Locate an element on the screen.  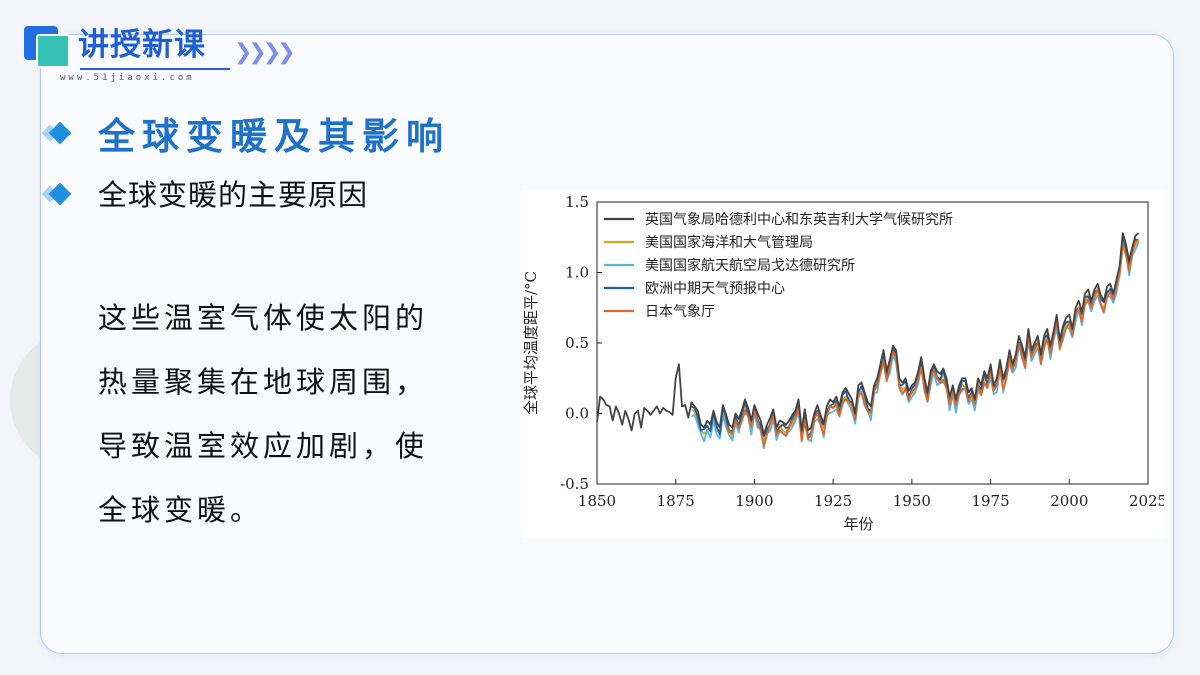
y-tick-label: 0.5 is located at coordinates (577, 343).